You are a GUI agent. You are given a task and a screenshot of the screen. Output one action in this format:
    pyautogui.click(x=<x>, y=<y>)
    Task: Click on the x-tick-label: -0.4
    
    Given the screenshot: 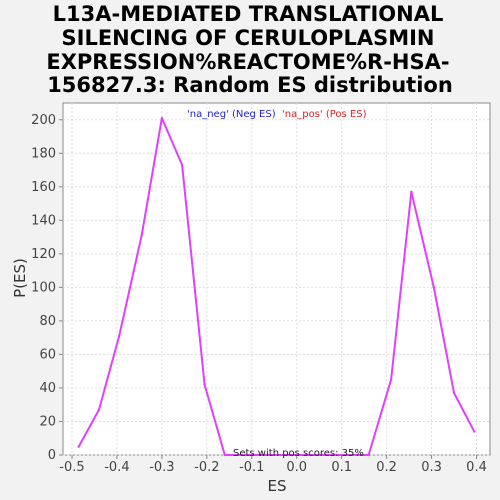 What is the action you would take?
    pyautogui.click(x=116, y=467)
    